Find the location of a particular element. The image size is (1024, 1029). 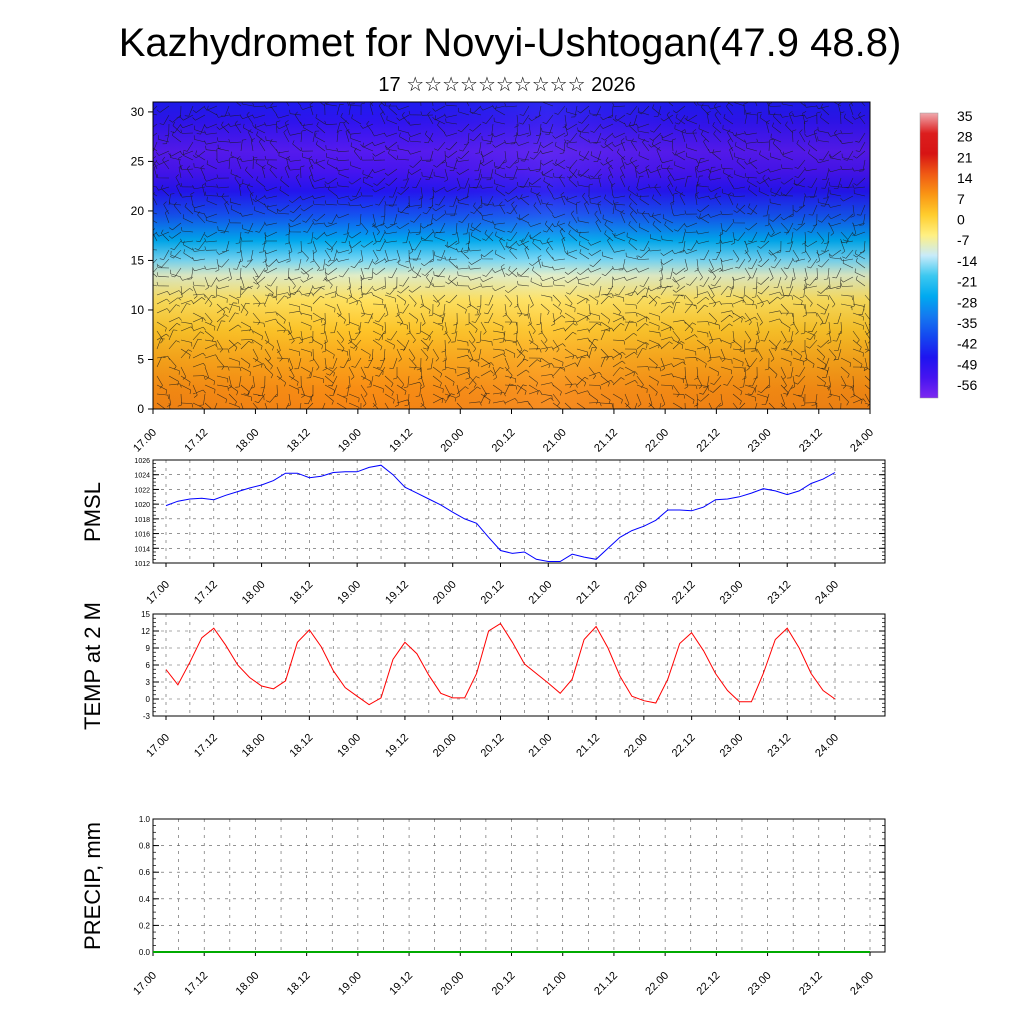

colorbar-label: -49 is located at coordinates (967, 364).